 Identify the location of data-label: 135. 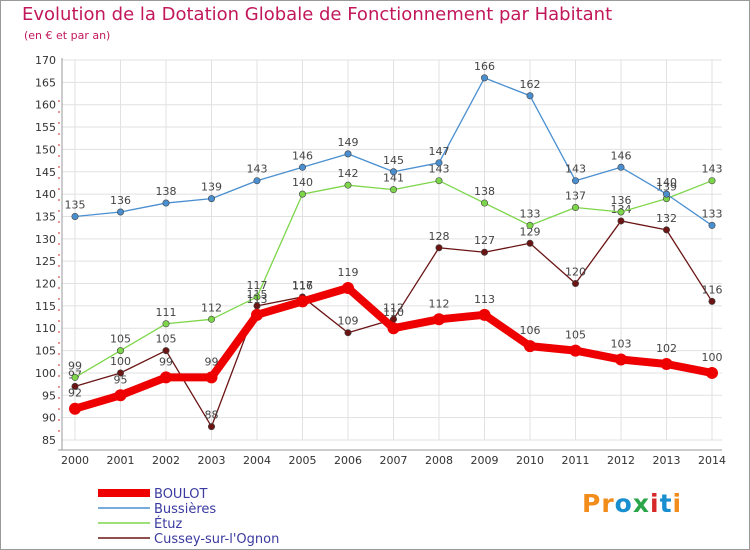
(75, 204).